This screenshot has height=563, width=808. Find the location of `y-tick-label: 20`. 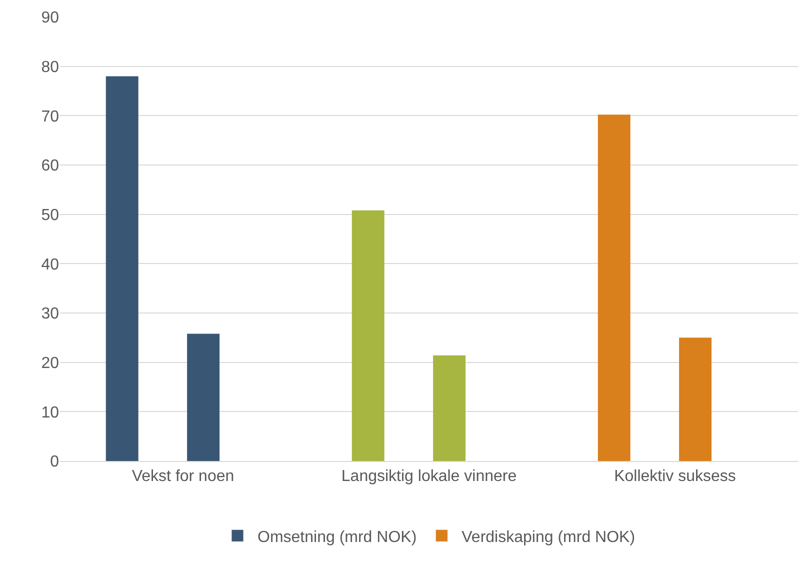

y-tick-label: 20 is located at coordinates (50, 363).